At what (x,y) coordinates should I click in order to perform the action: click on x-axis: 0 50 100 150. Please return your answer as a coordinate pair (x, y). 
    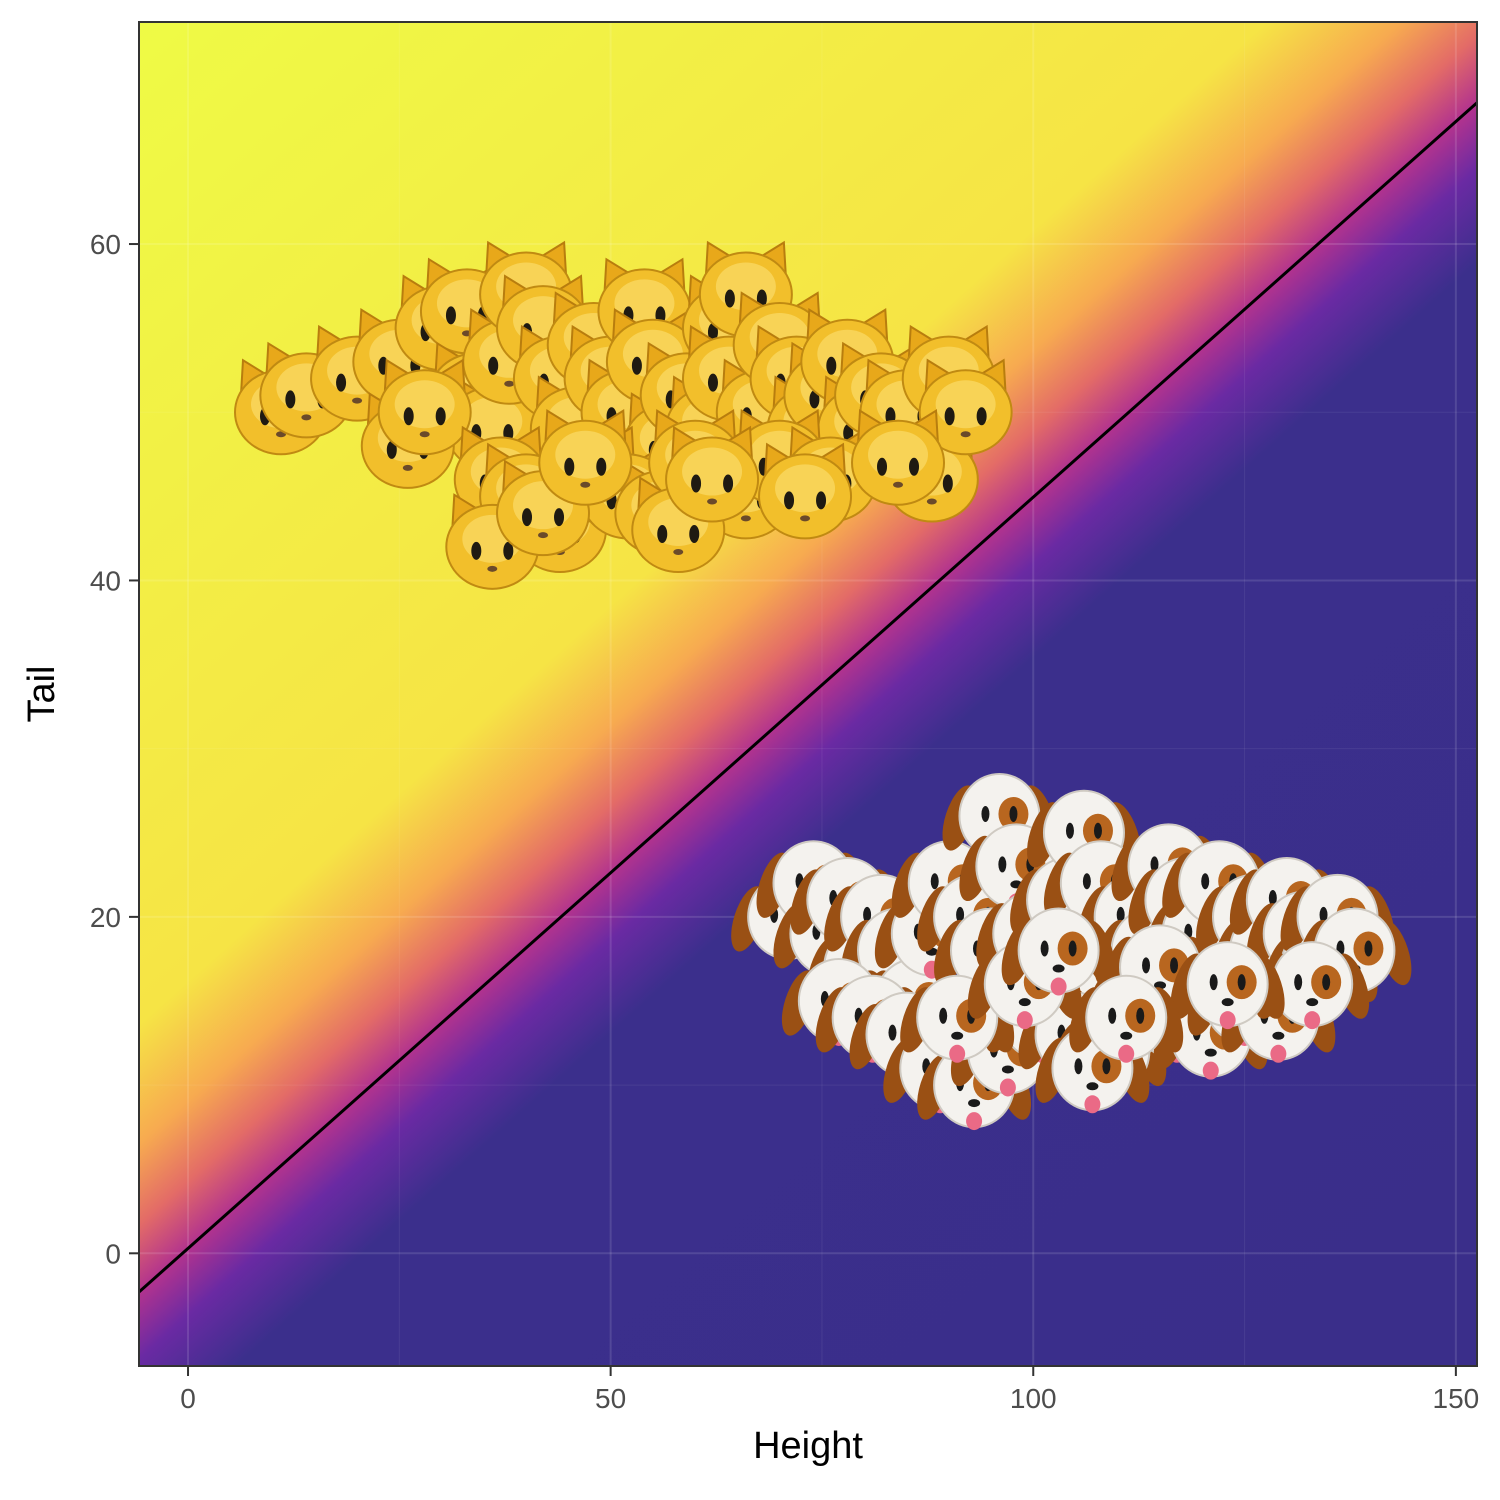
    Looking at the image, I should click on (829, 1390).